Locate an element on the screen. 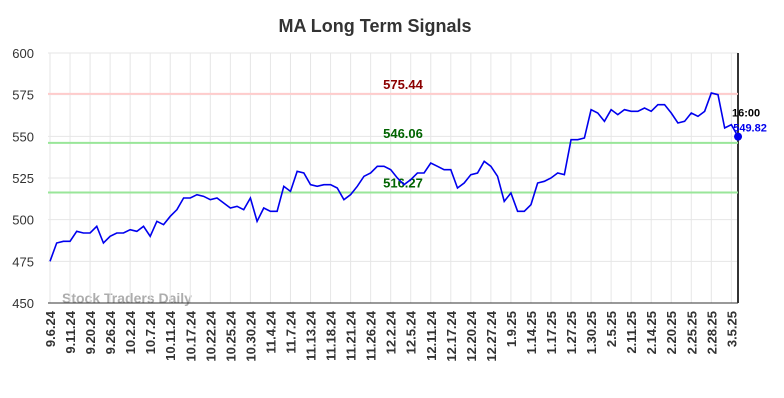 This screenshot has width=784, height=398. x-tick-label: 2.25.25 is located at coordinates (691, 332).